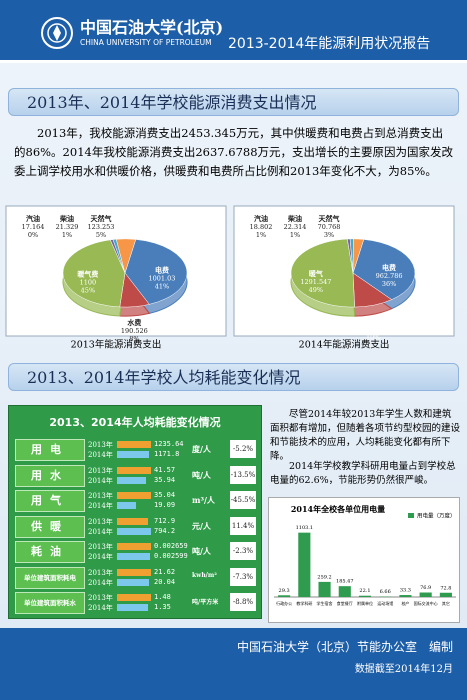 Image resolution: width=467 pixels, height=700 pixels. What do you see at coordinates (50, 475) in the screenshot?
I see `row-label: 用水` at bounding box center [50, 475].